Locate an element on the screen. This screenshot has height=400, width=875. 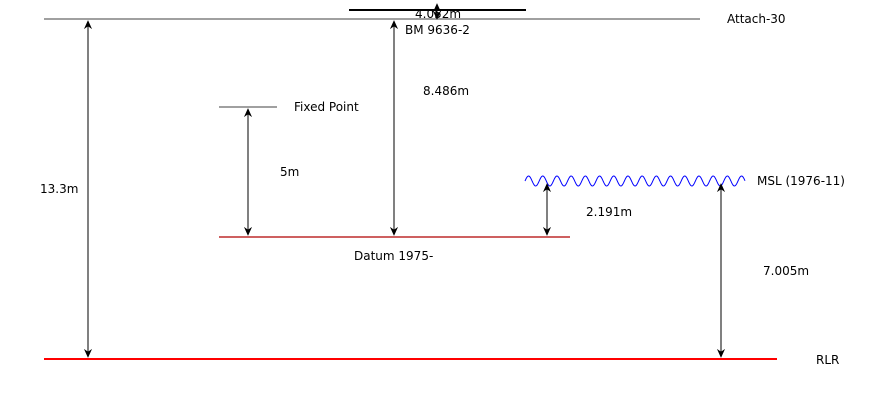
fixed-point-datum-label: 5m is located at coordinates (289, 172).